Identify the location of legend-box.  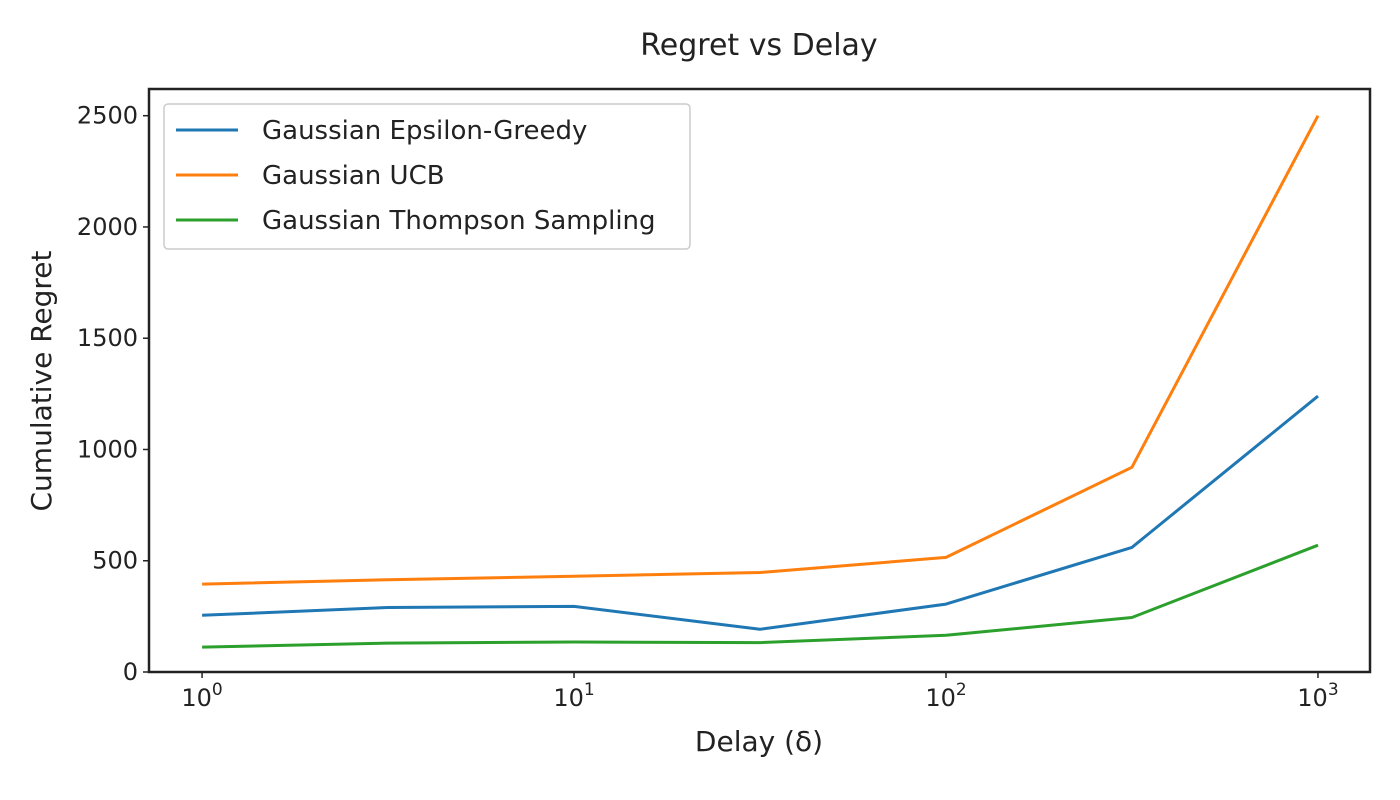
(427, 176).